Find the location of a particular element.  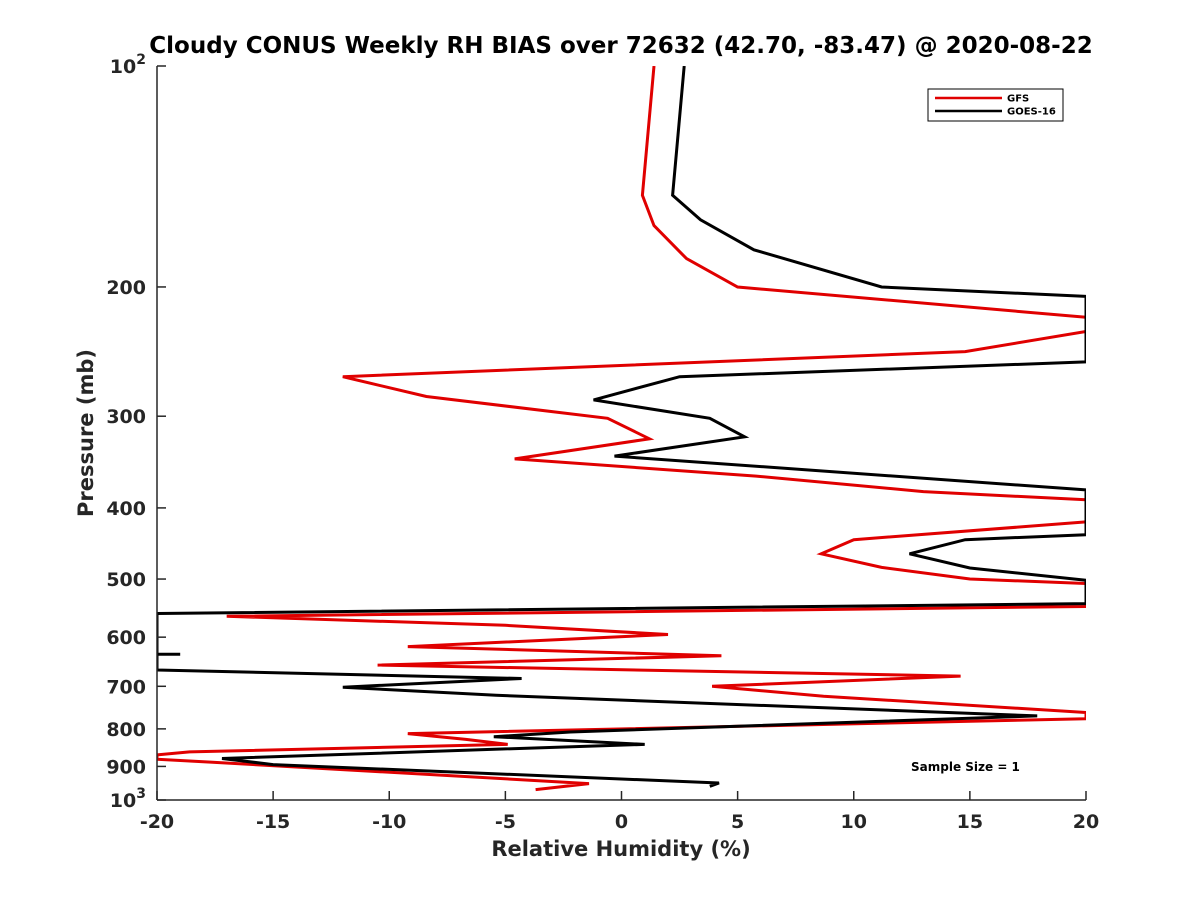

legend-label: GOES-16 is located at coordinates (1031, 112).